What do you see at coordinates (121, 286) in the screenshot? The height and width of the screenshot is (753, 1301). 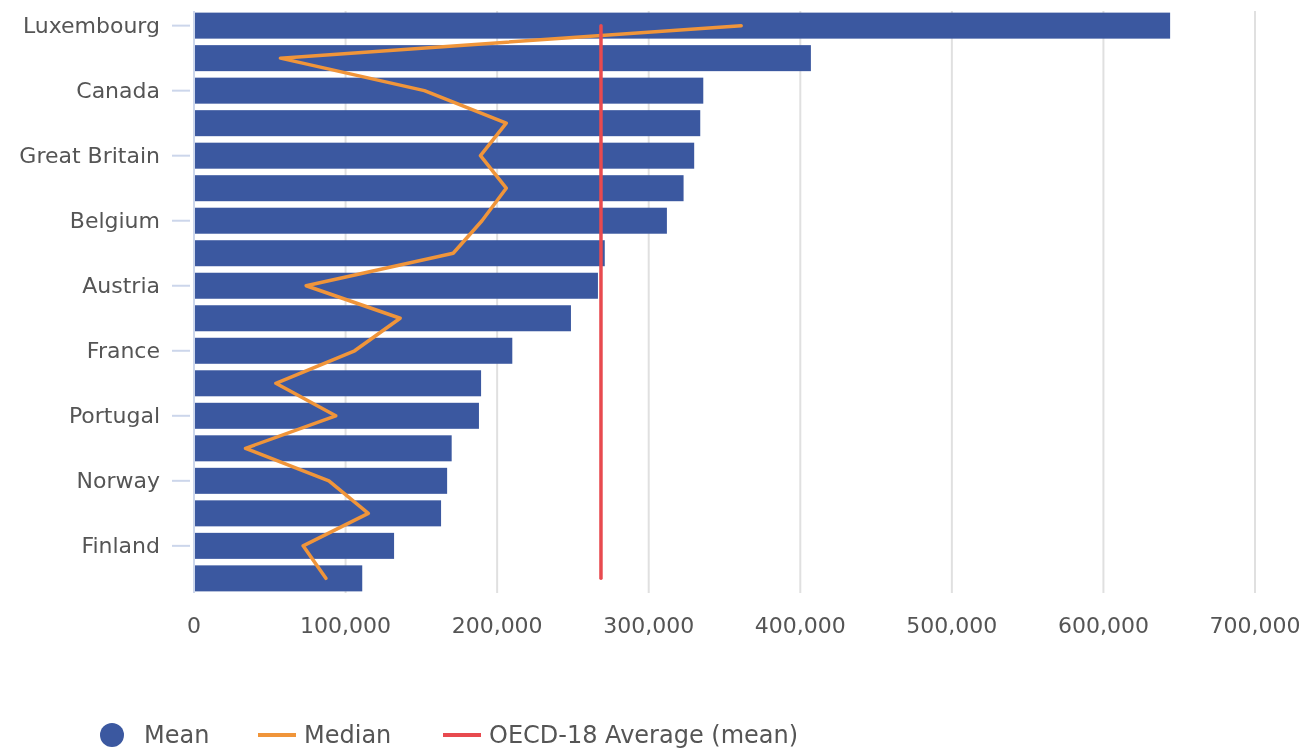 I see `y-tick-label: Austria` at bounding box center [121, 286].